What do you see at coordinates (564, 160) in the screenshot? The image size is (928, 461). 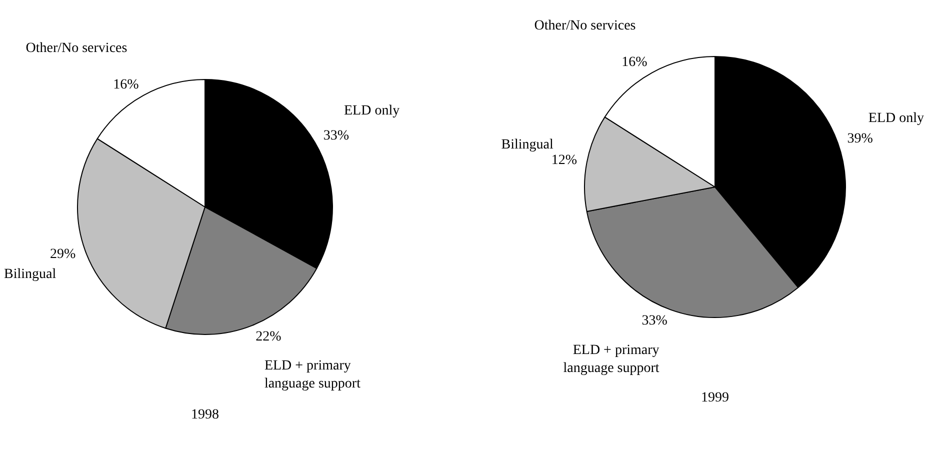 I see `data-label: 12%` at bounding box center [564, 160].